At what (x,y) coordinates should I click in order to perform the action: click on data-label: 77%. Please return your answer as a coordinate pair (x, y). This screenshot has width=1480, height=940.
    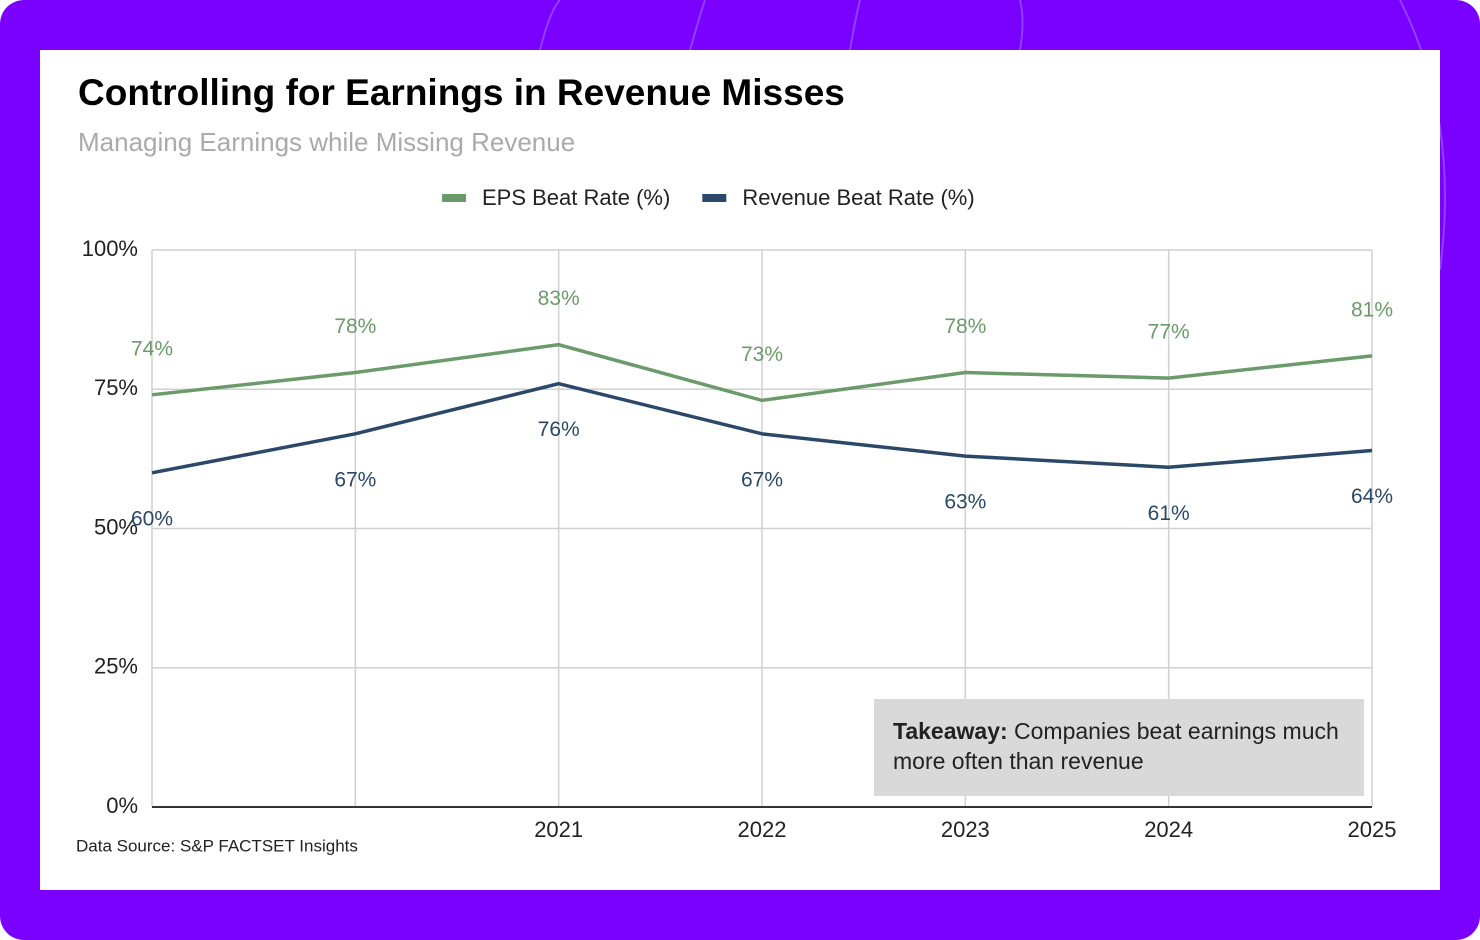
    Looking at the image, I should click on (1169, 332).